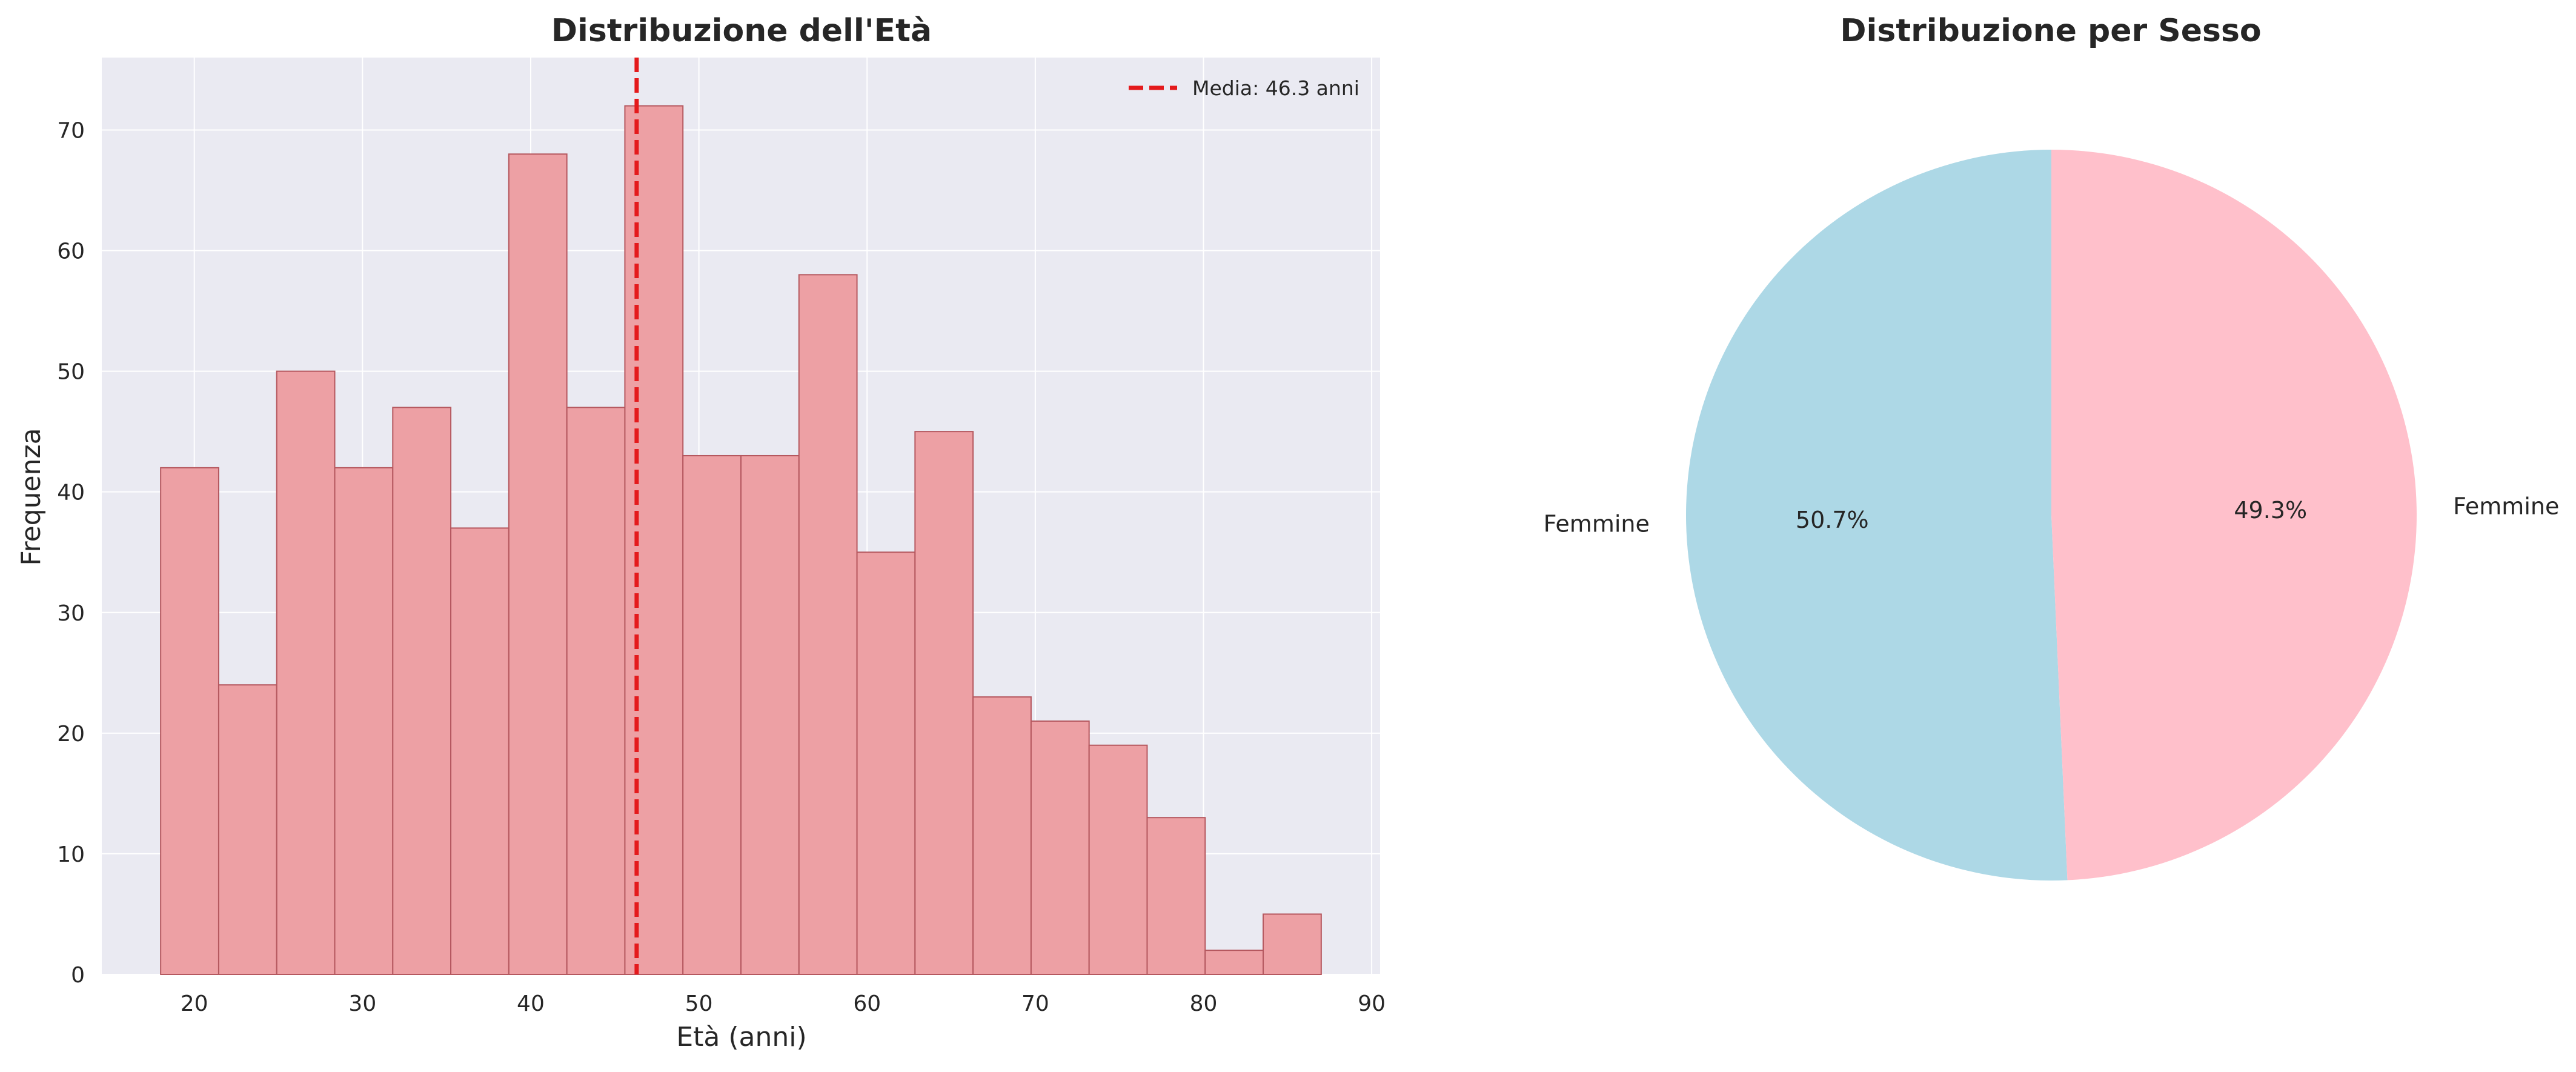 The image size is (2576, 1072). I want to click on pie-labels: Femmine 50.7% Femmine 49.3%, so click(2052, 515).